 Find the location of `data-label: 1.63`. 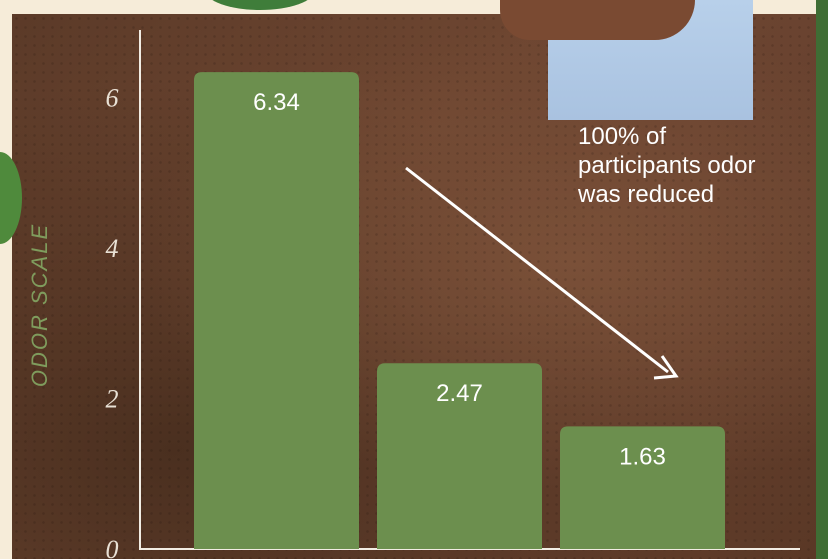

data-label: 1.63 is located at coordinates (642, 456).